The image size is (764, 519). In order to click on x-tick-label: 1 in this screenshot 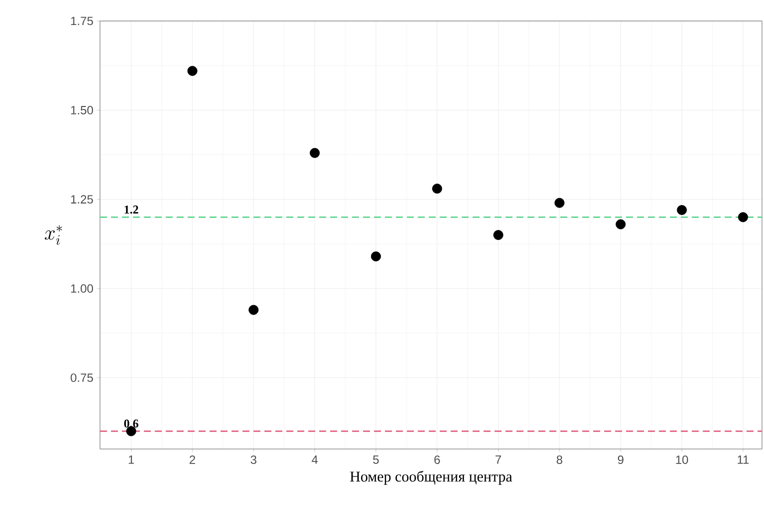, I will do `click(131, 460)`.